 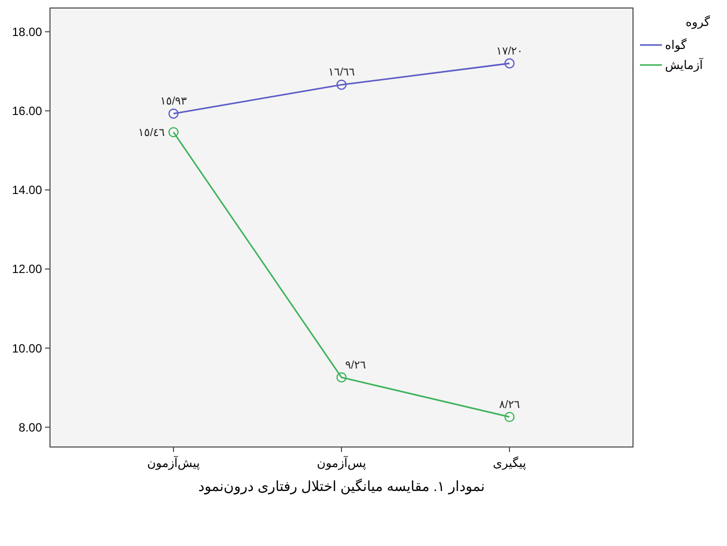 I want to click on data-label: ٩/٢٦, so click(x=355, y=365).